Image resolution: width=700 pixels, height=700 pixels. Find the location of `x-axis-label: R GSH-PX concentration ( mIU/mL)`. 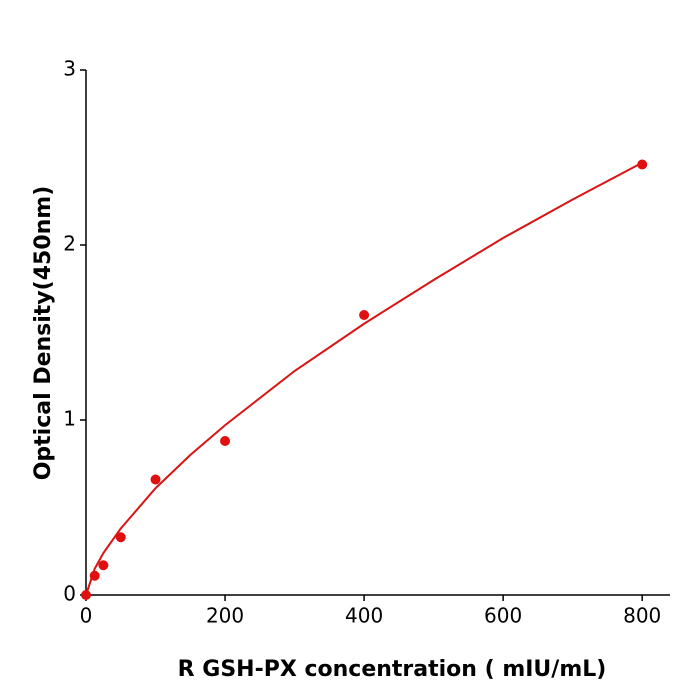

x-axis-label: R GSH-PX concentration ( mIU/mL) is located at coordinates (392, 669).